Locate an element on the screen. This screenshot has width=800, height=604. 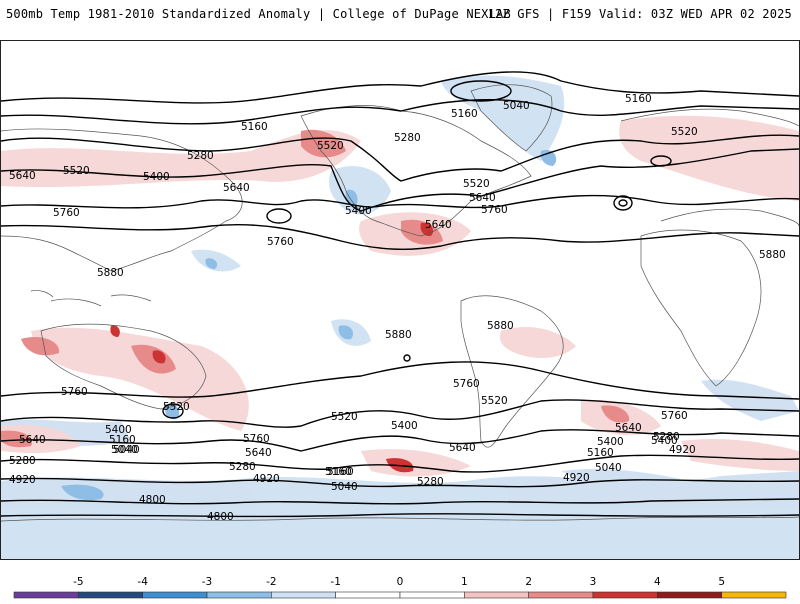
colorbar-tick-label: 4 is located at coordinates (657, 582).